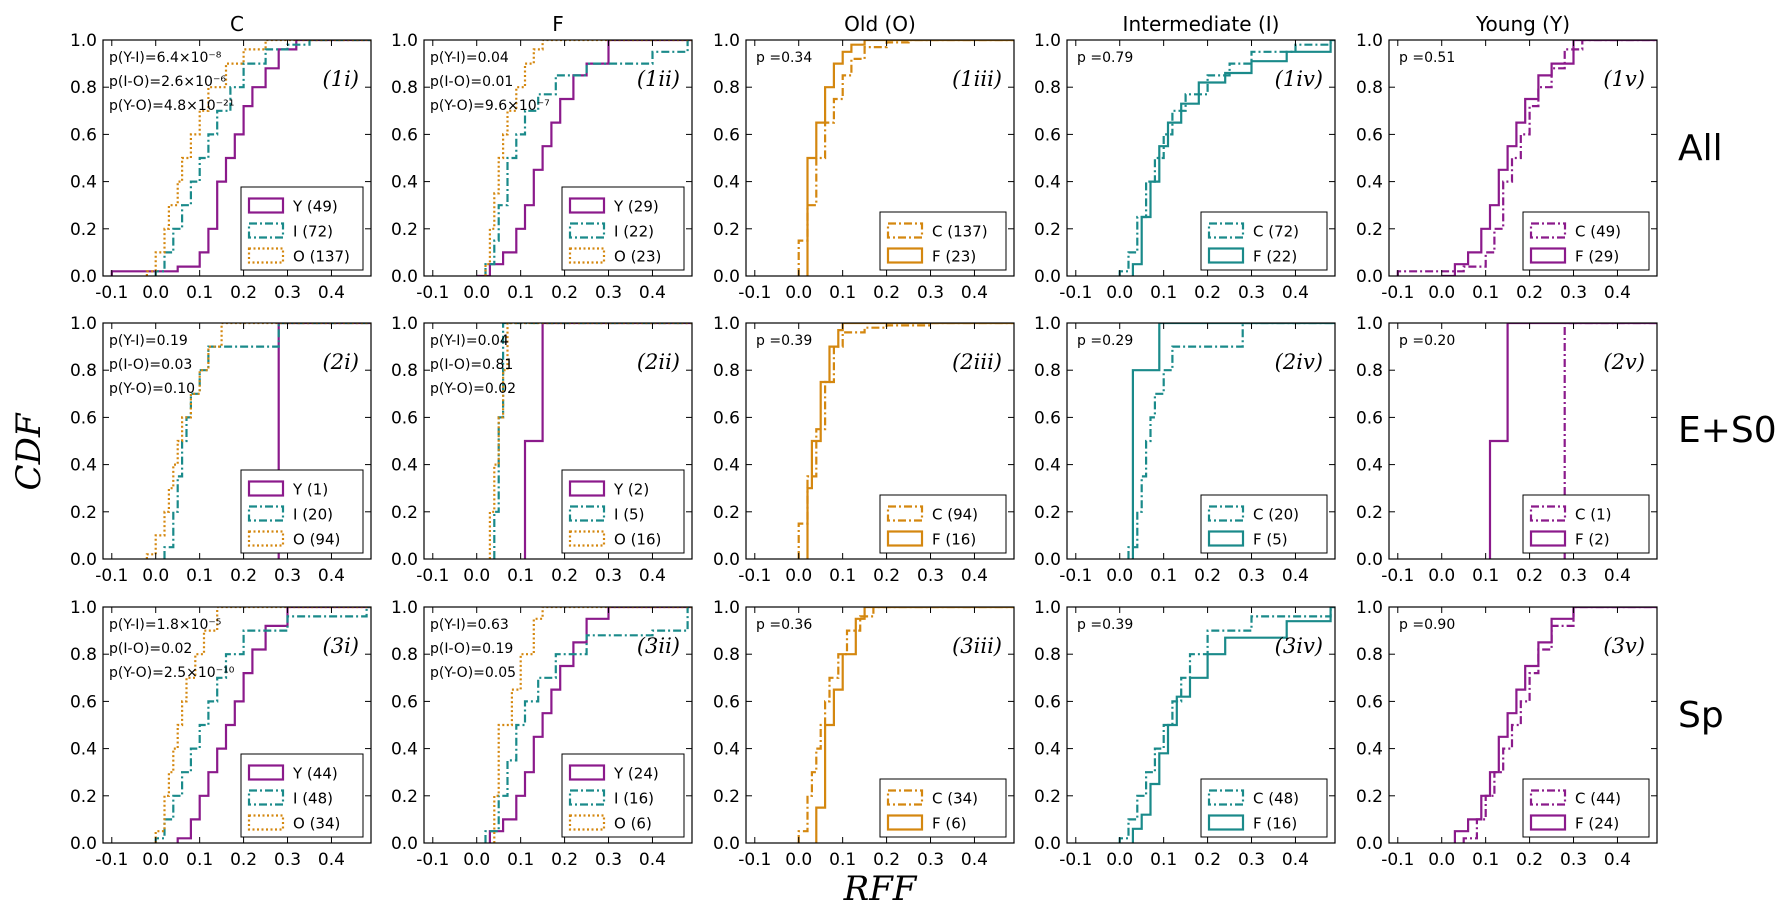  Describe the element at coordinates (955, 515) in the screenshot. I see `legend-entry: C (94)` at that location.